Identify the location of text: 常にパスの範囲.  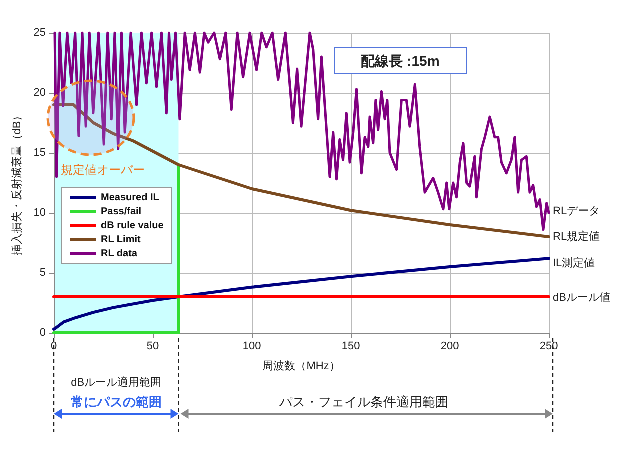
(116, 402).